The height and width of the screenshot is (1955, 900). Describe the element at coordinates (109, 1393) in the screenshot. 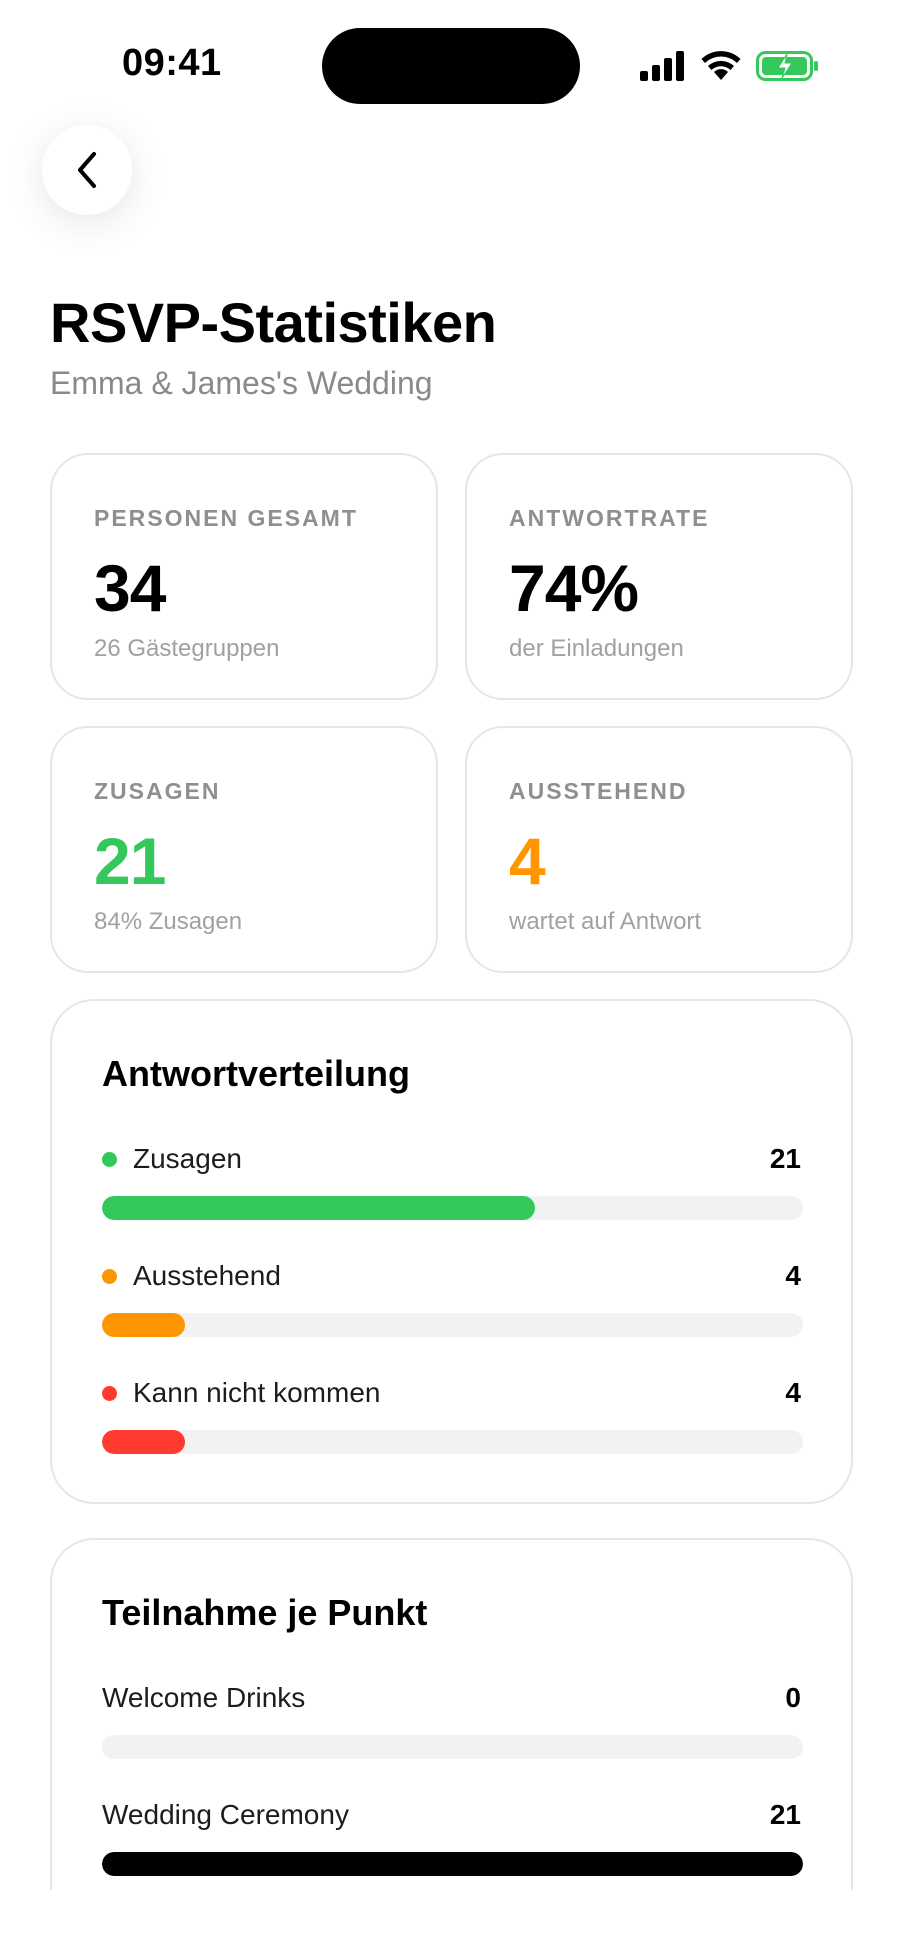

I see `red-dot-icon` at that location.